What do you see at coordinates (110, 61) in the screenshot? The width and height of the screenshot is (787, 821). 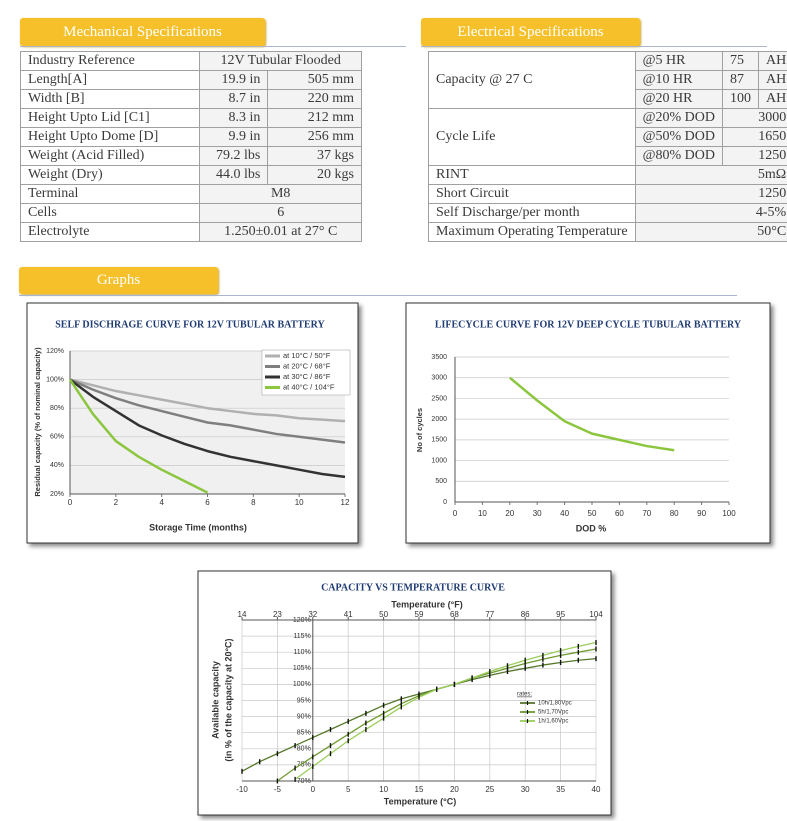 I see `cell: Industry Reference` at bounding box center [110, 61].